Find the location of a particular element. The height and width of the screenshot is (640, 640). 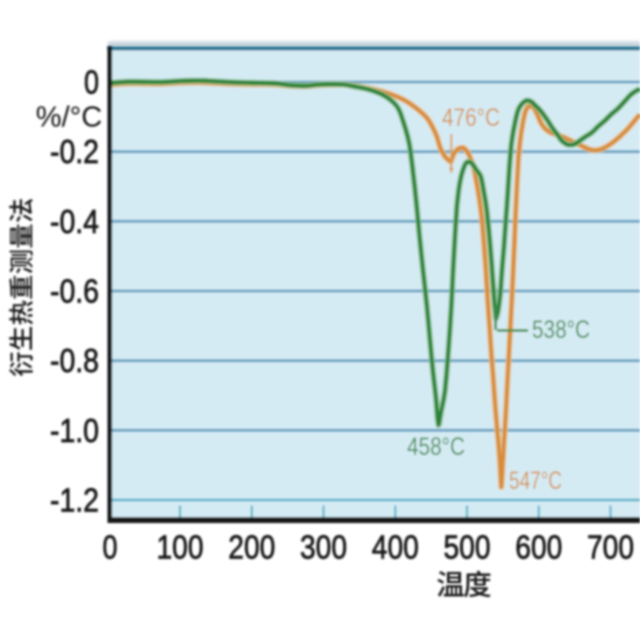

svg-text: 700 is located at coordinates (610, 547).